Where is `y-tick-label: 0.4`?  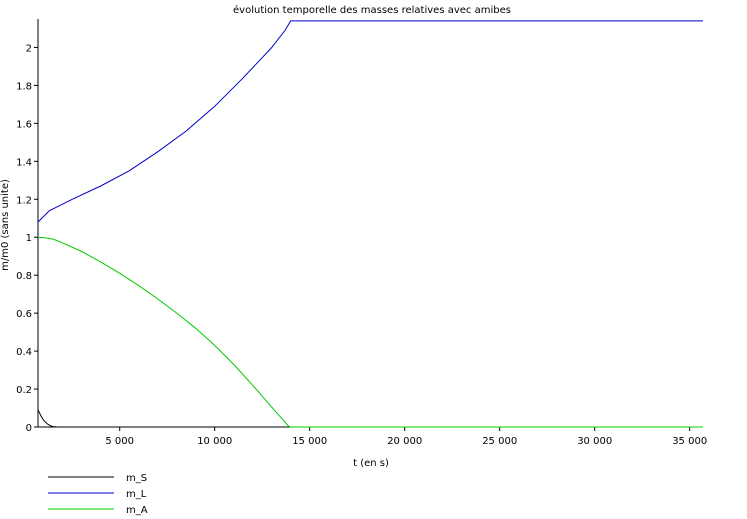 y-tick-label: 0.4 is located at coordinates (24, 352).